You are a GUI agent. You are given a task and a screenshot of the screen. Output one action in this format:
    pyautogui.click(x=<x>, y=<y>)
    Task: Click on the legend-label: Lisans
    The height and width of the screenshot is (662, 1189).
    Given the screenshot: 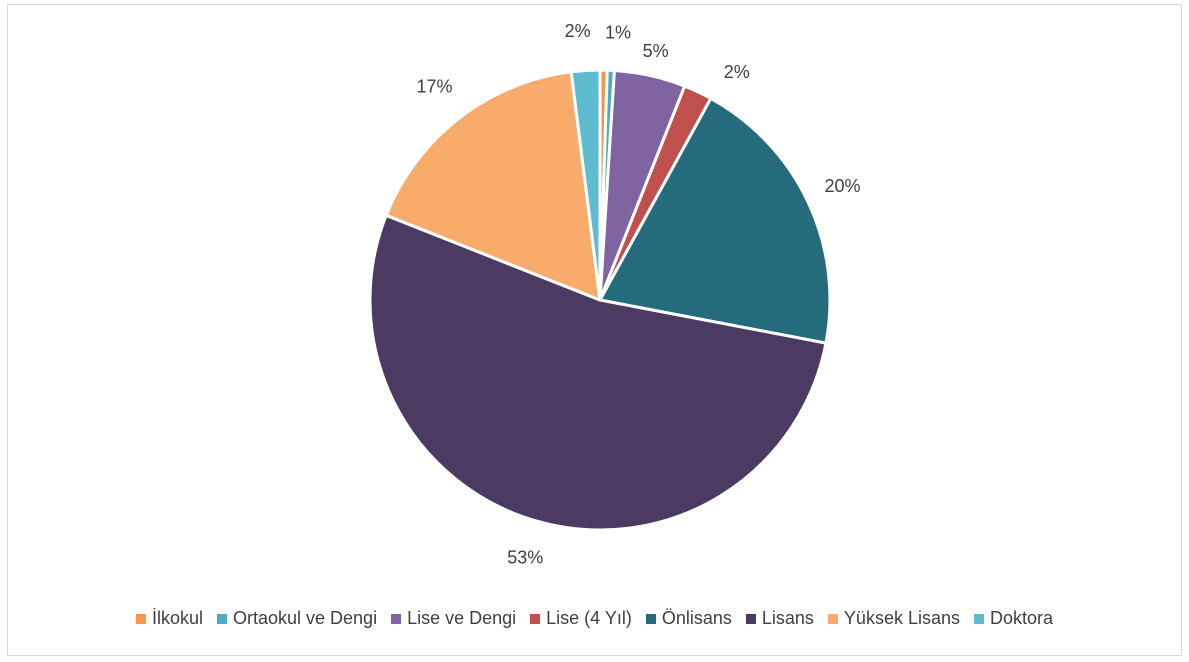 What is the action you would take?
    pyautogui.click(x=787, y=618)
    